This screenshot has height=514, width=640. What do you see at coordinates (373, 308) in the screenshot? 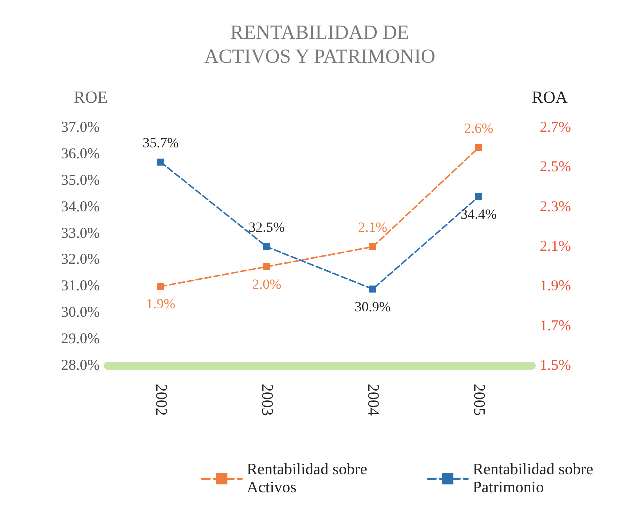
I see `data-label: 30.9%` at bounding box center [373, 308].